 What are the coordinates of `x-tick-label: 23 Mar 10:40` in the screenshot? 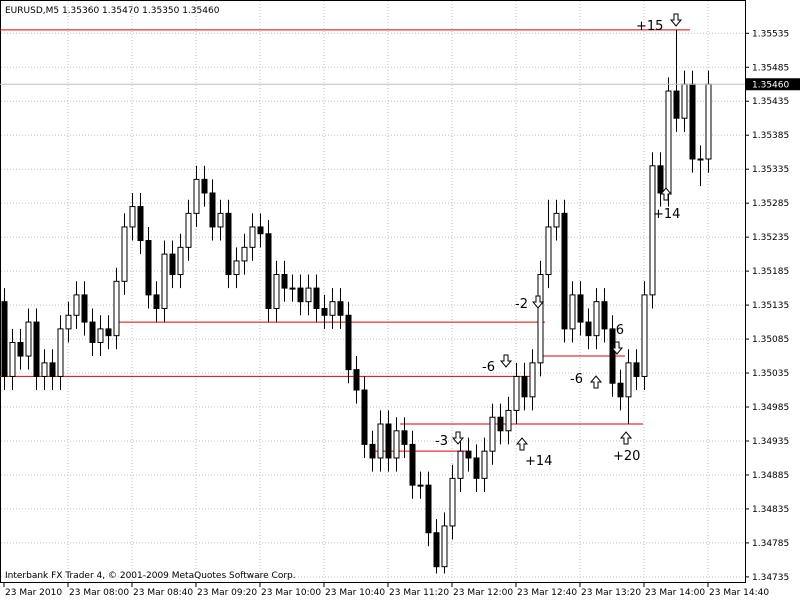 It's located at (355, 593).